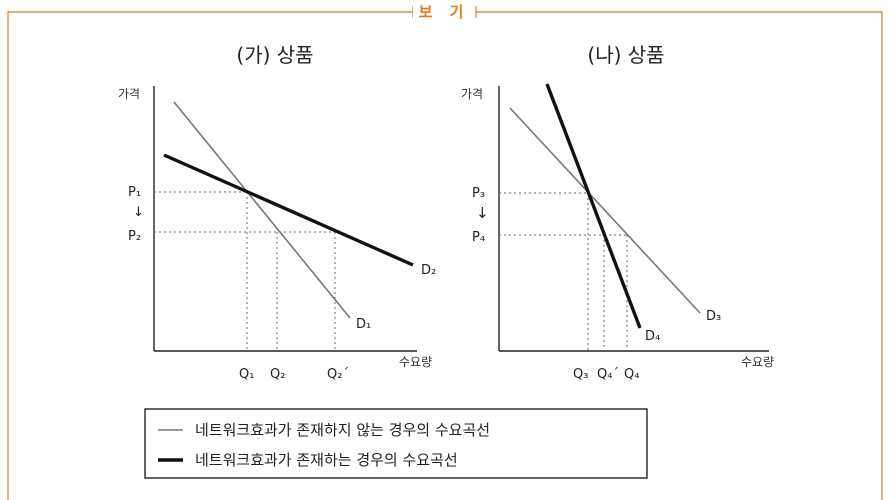  I want to click on panel-b-price-3: P₃, so click(478, 193).